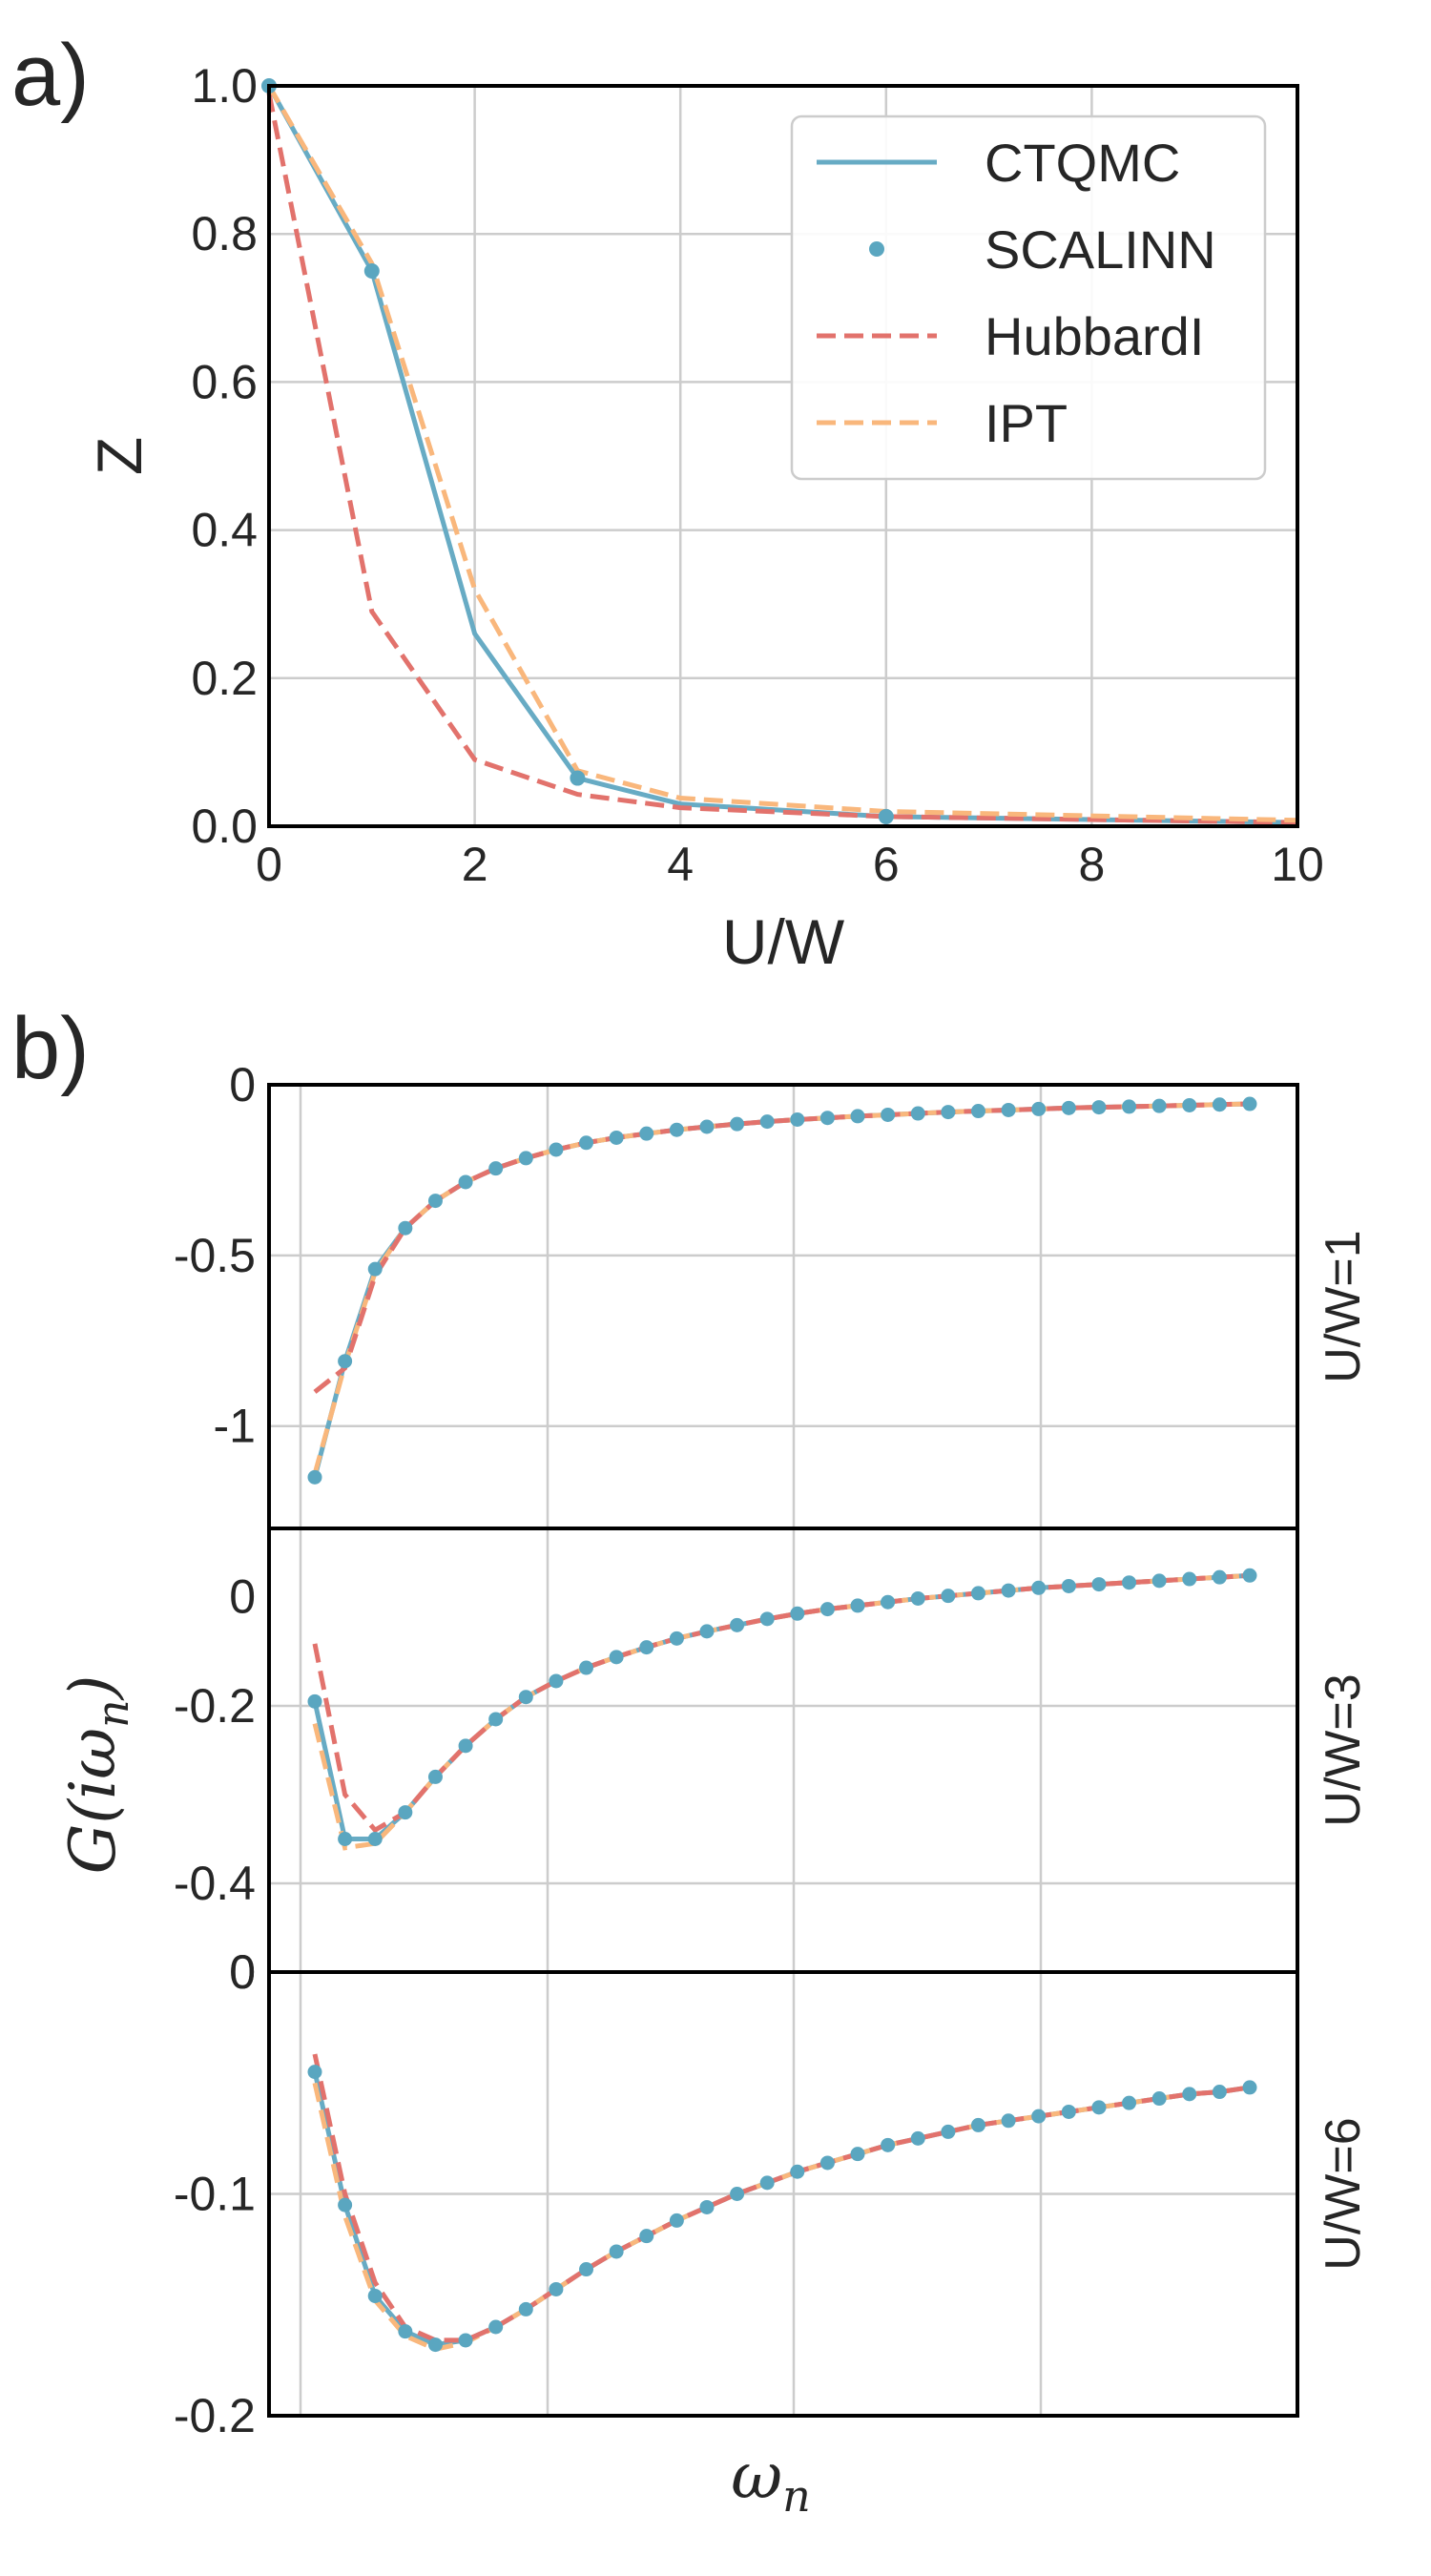  What do you see at coordinates (782, 1247) in the screenshot?
I see `subplot-u-w-1-hubbardi-line` at bounding box center [782, 1247].